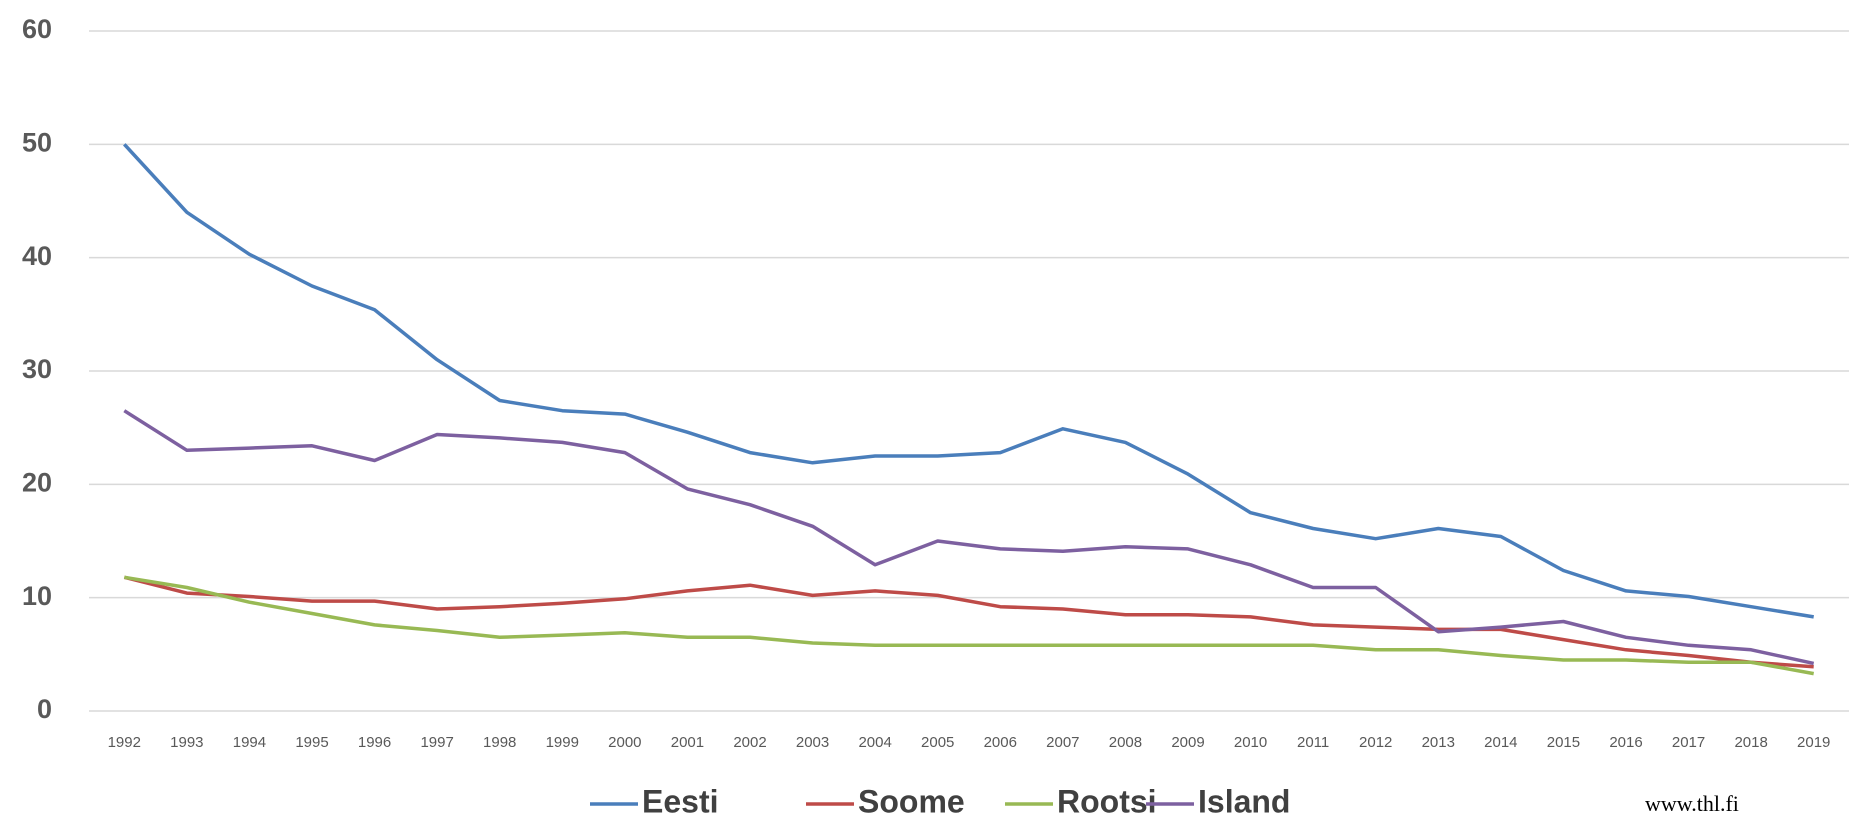  I want to click on x-tick-label: 2001, so click(687, 742).